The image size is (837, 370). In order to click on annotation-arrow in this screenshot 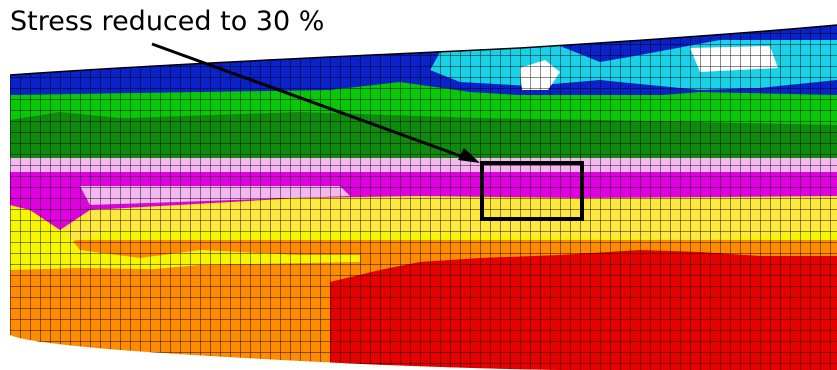, I will do `click(309, 101)`.